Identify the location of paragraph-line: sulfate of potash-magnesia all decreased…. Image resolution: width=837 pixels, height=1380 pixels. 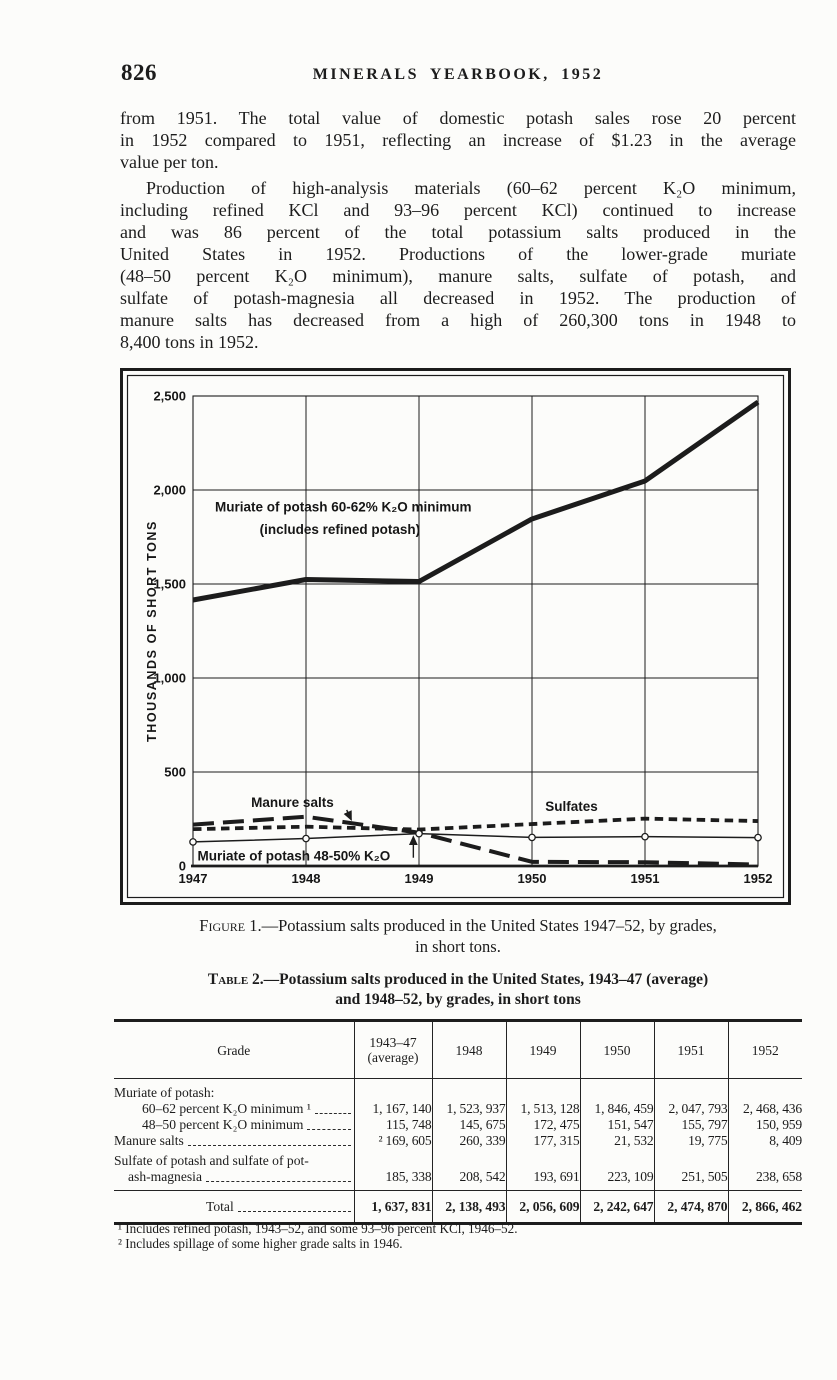
(458, 298).